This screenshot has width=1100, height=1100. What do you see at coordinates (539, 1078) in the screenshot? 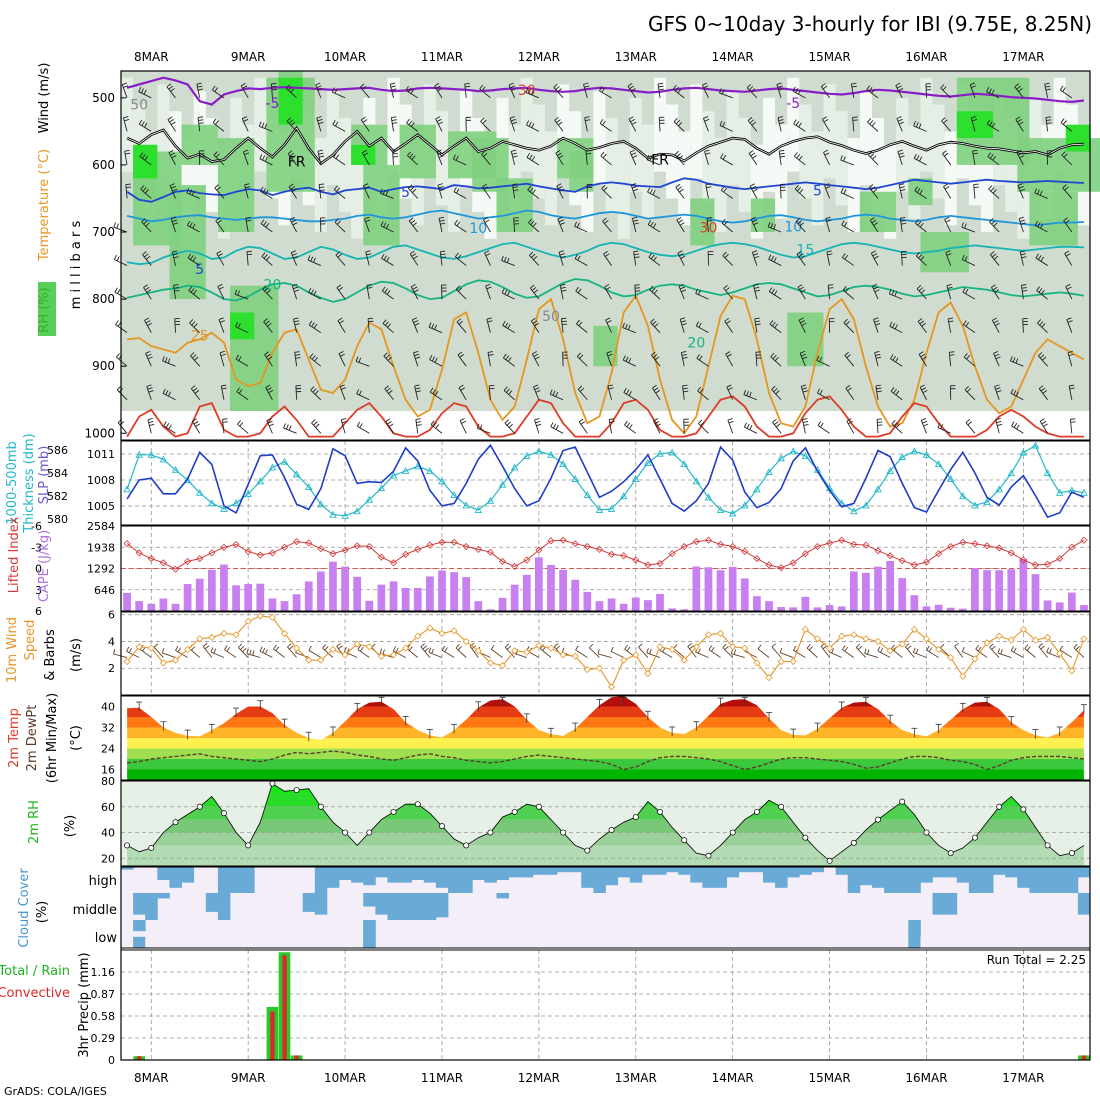
I see `day-label-bottom: 12MAR` at bounding box center [539, 1078].